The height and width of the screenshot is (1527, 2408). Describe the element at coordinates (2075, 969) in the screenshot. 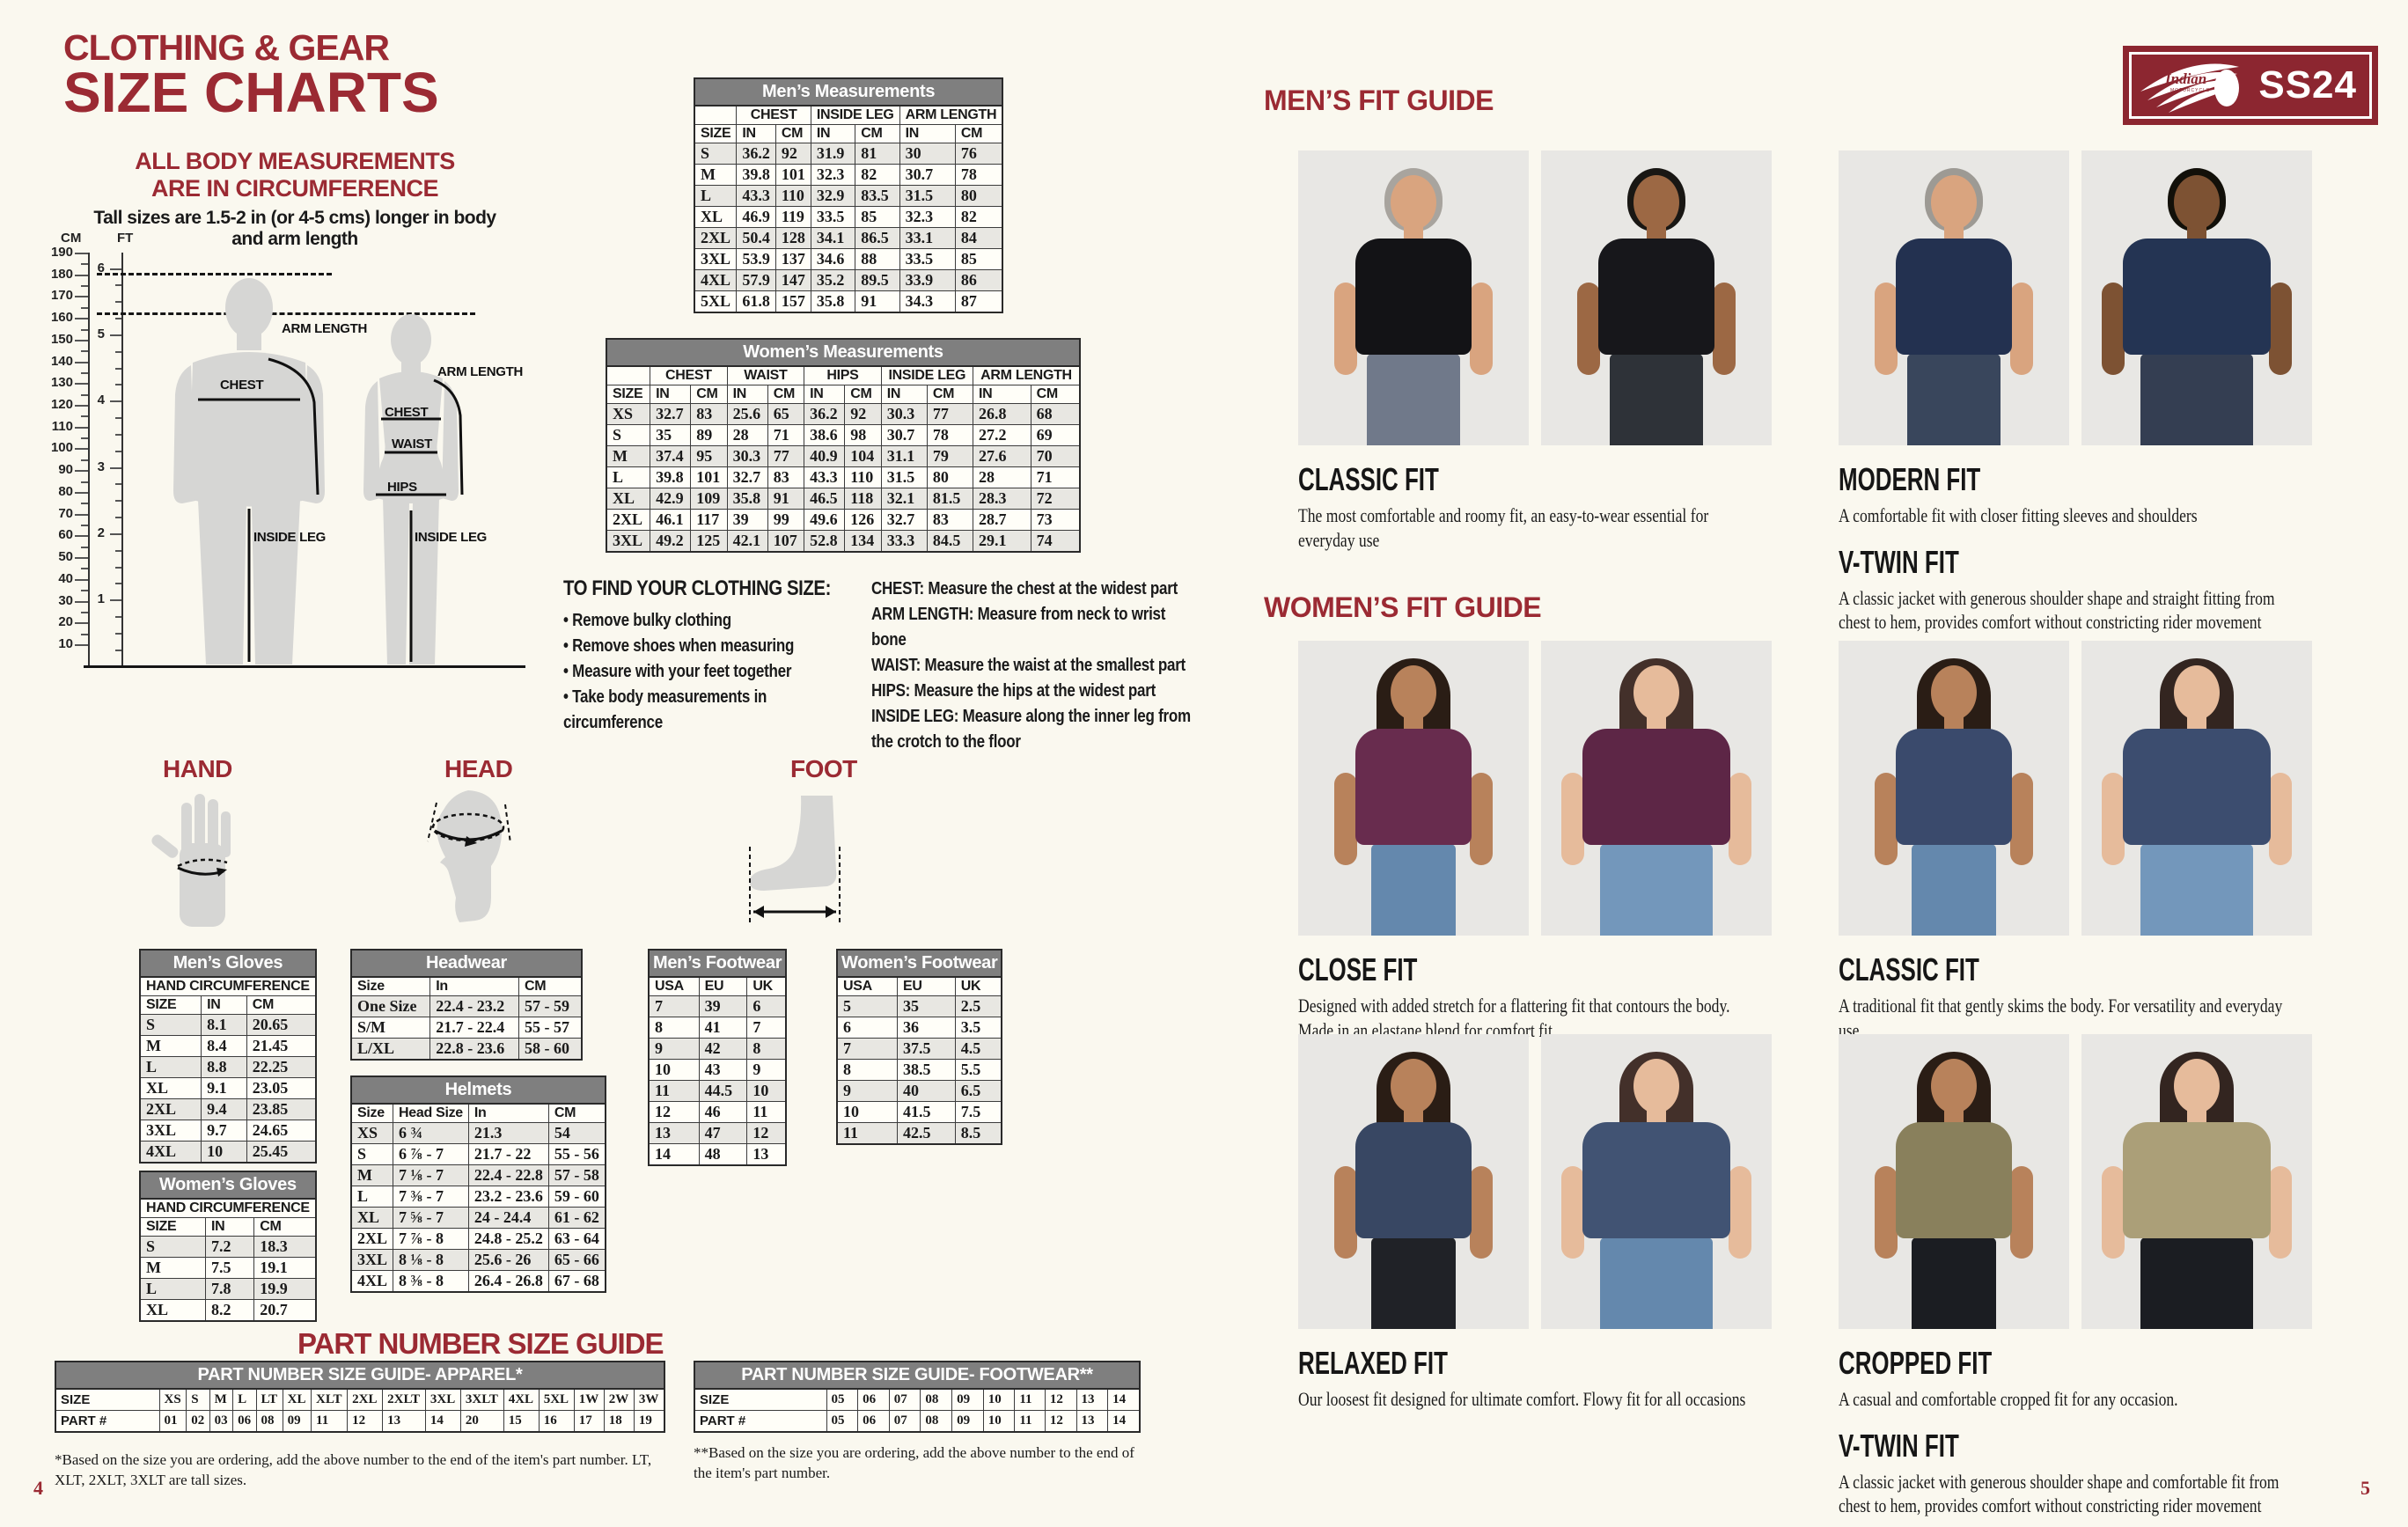

I see `fit-title: CLASSIC FIT` at that location.